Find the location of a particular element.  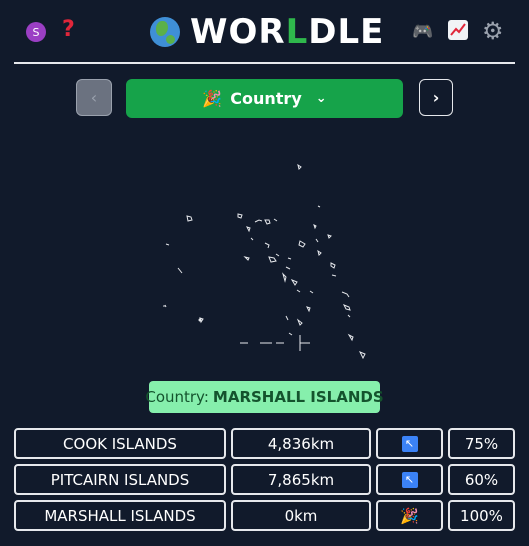

guess-proximity-cell: 100% is located at coordinates (481, 515).